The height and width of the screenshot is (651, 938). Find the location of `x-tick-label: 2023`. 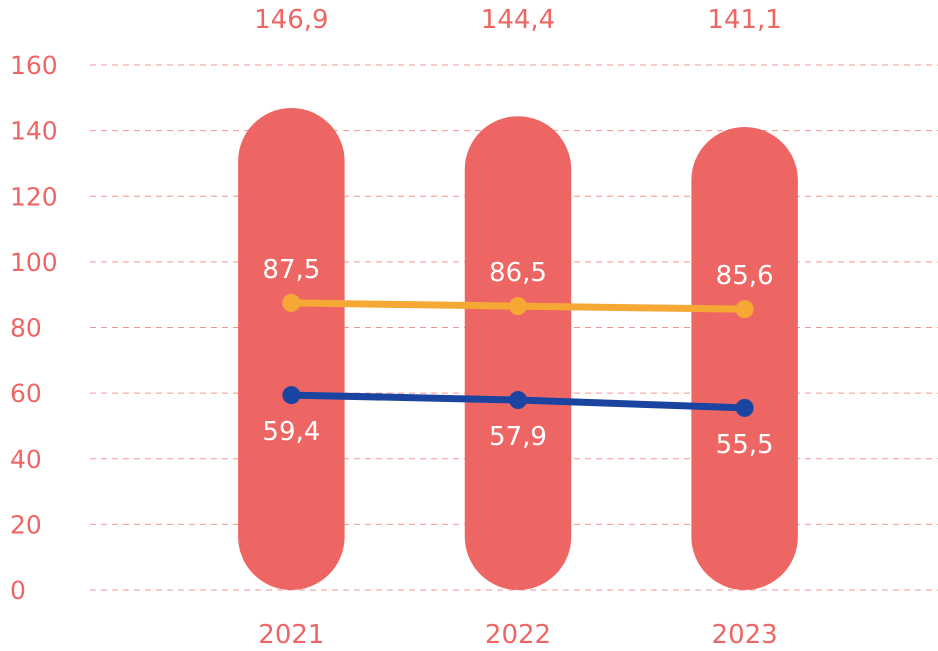

x-tick-label: 2023 is located at coordinates (745, 635).